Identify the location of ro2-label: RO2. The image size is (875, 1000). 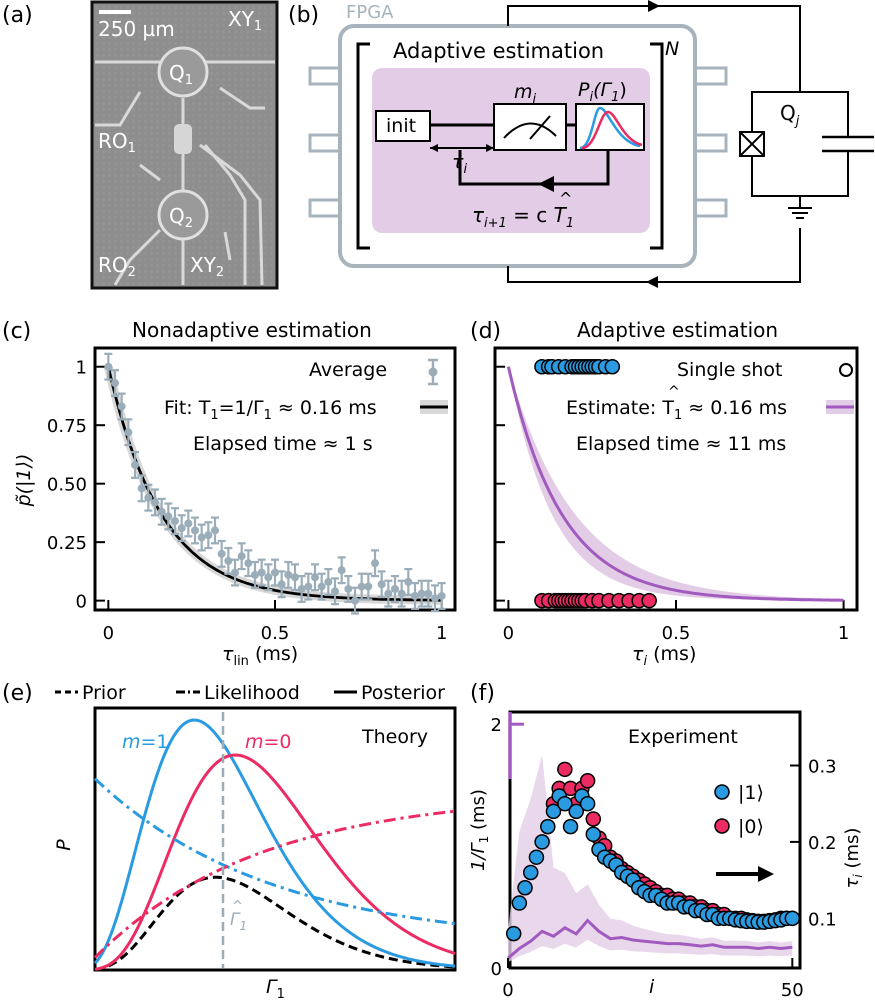
(117, 266).